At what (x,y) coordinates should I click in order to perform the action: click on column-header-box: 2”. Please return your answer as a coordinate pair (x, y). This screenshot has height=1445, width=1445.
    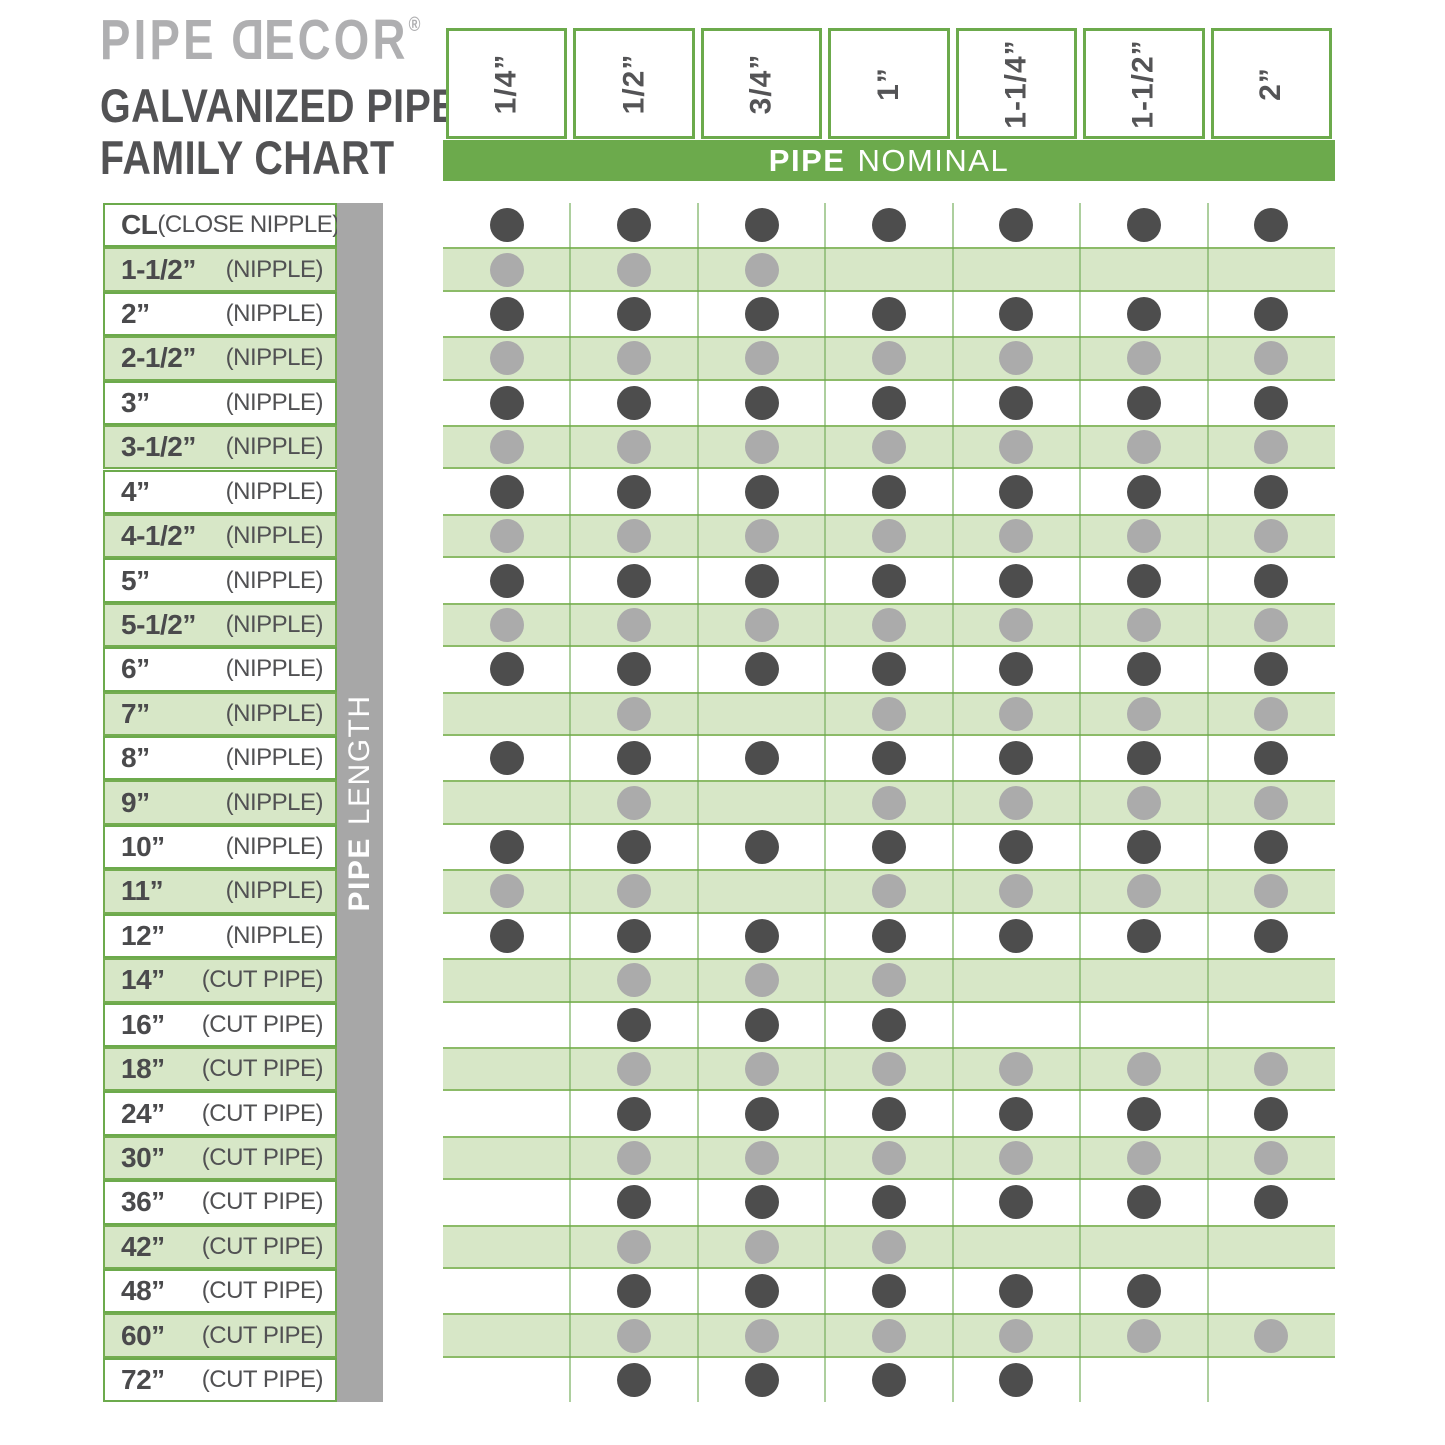
    Looking at the image, I should click on (1271, 83).